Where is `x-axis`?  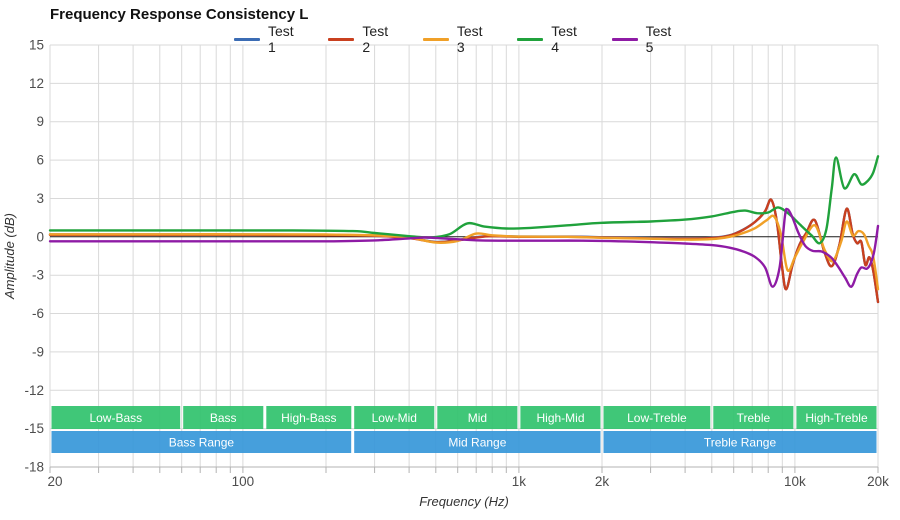 x-axis is located at coordinates (464, 469).